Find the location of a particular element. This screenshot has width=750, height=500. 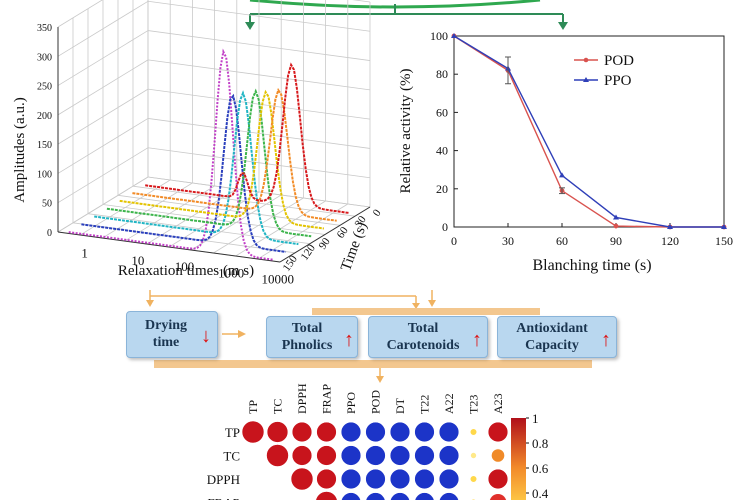

colorbar-tick-label: 0.4 is located at coordinates (540, 493).